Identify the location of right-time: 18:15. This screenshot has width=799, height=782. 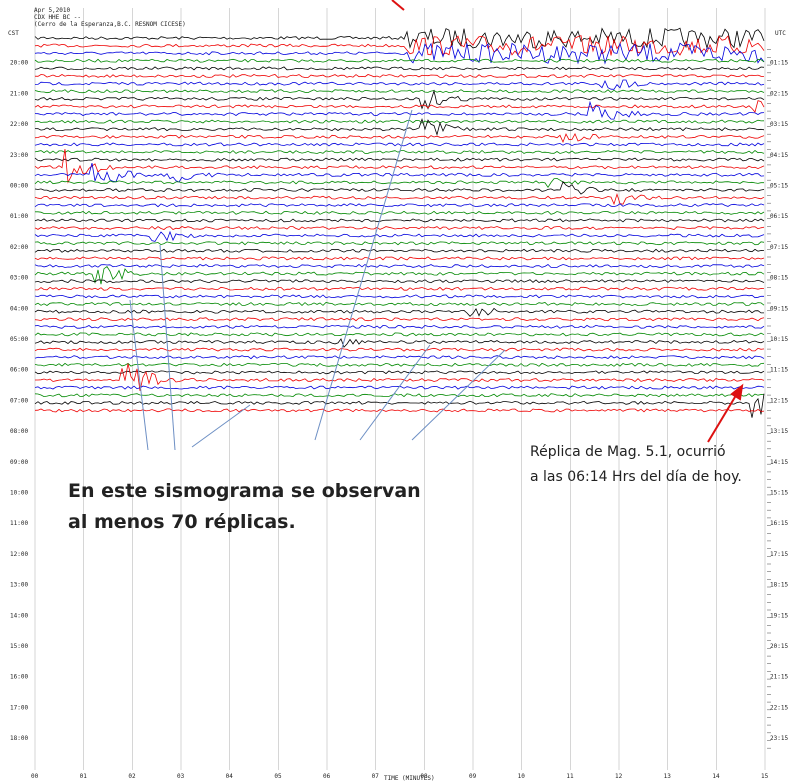
(779, 585).